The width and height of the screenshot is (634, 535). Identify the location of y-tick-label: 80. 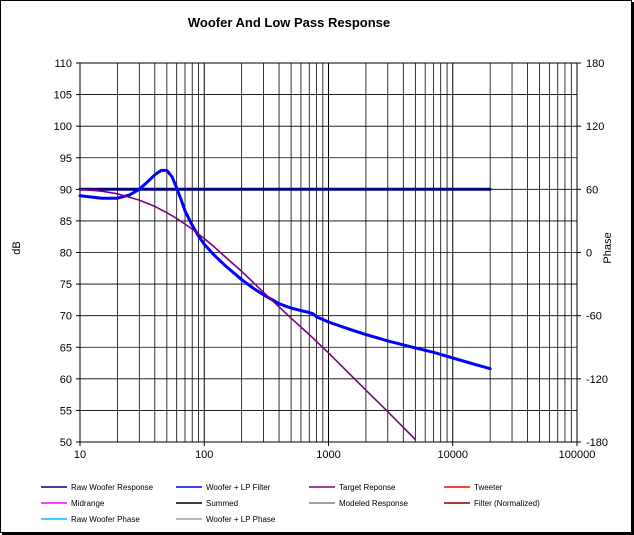
(66, 254).